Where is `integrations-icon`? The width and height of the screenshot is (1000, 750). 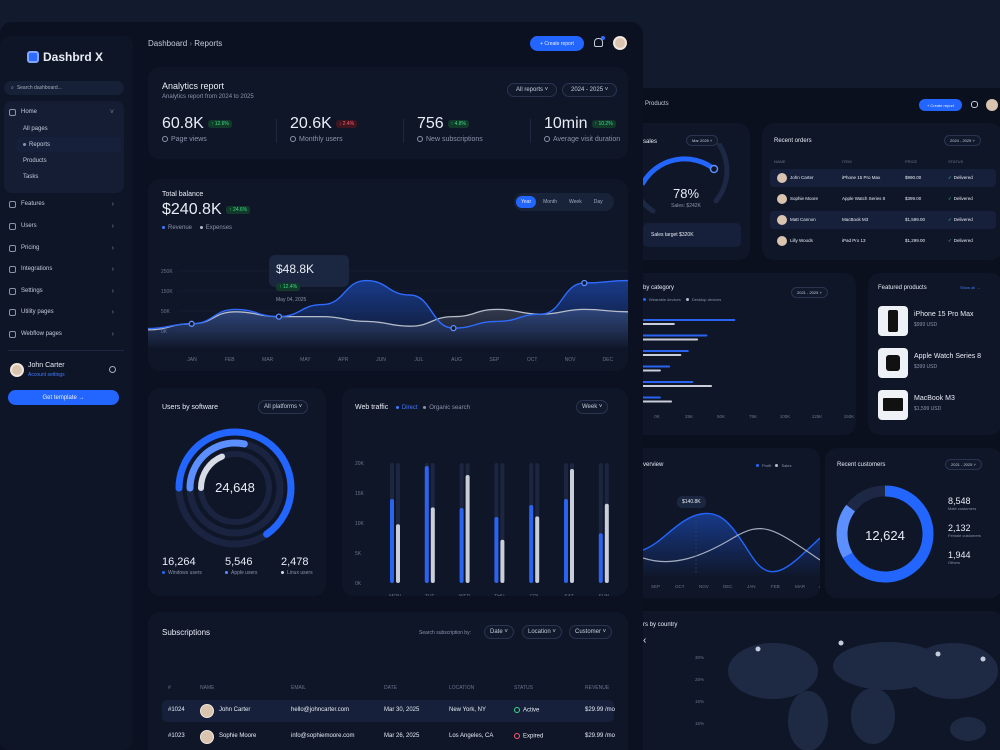
integrations-icon is located at coordinates (12, 269).